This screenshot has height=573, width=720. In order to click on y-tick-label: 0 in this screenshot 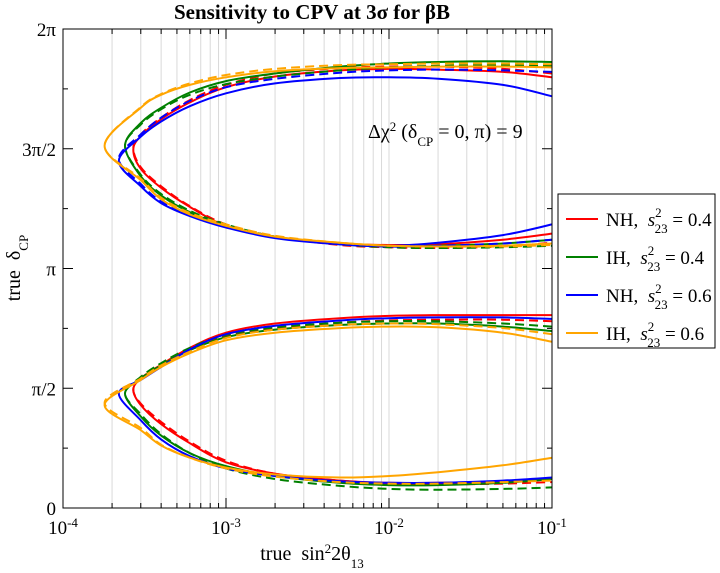, I will do `click(52, 509)`.